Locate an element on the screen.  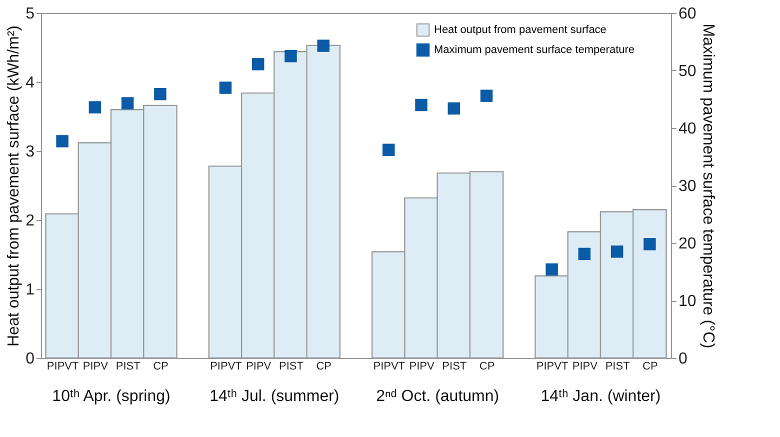
text: 14ᵗʰ Jul. (summer) is located at coordinates (275, 396).